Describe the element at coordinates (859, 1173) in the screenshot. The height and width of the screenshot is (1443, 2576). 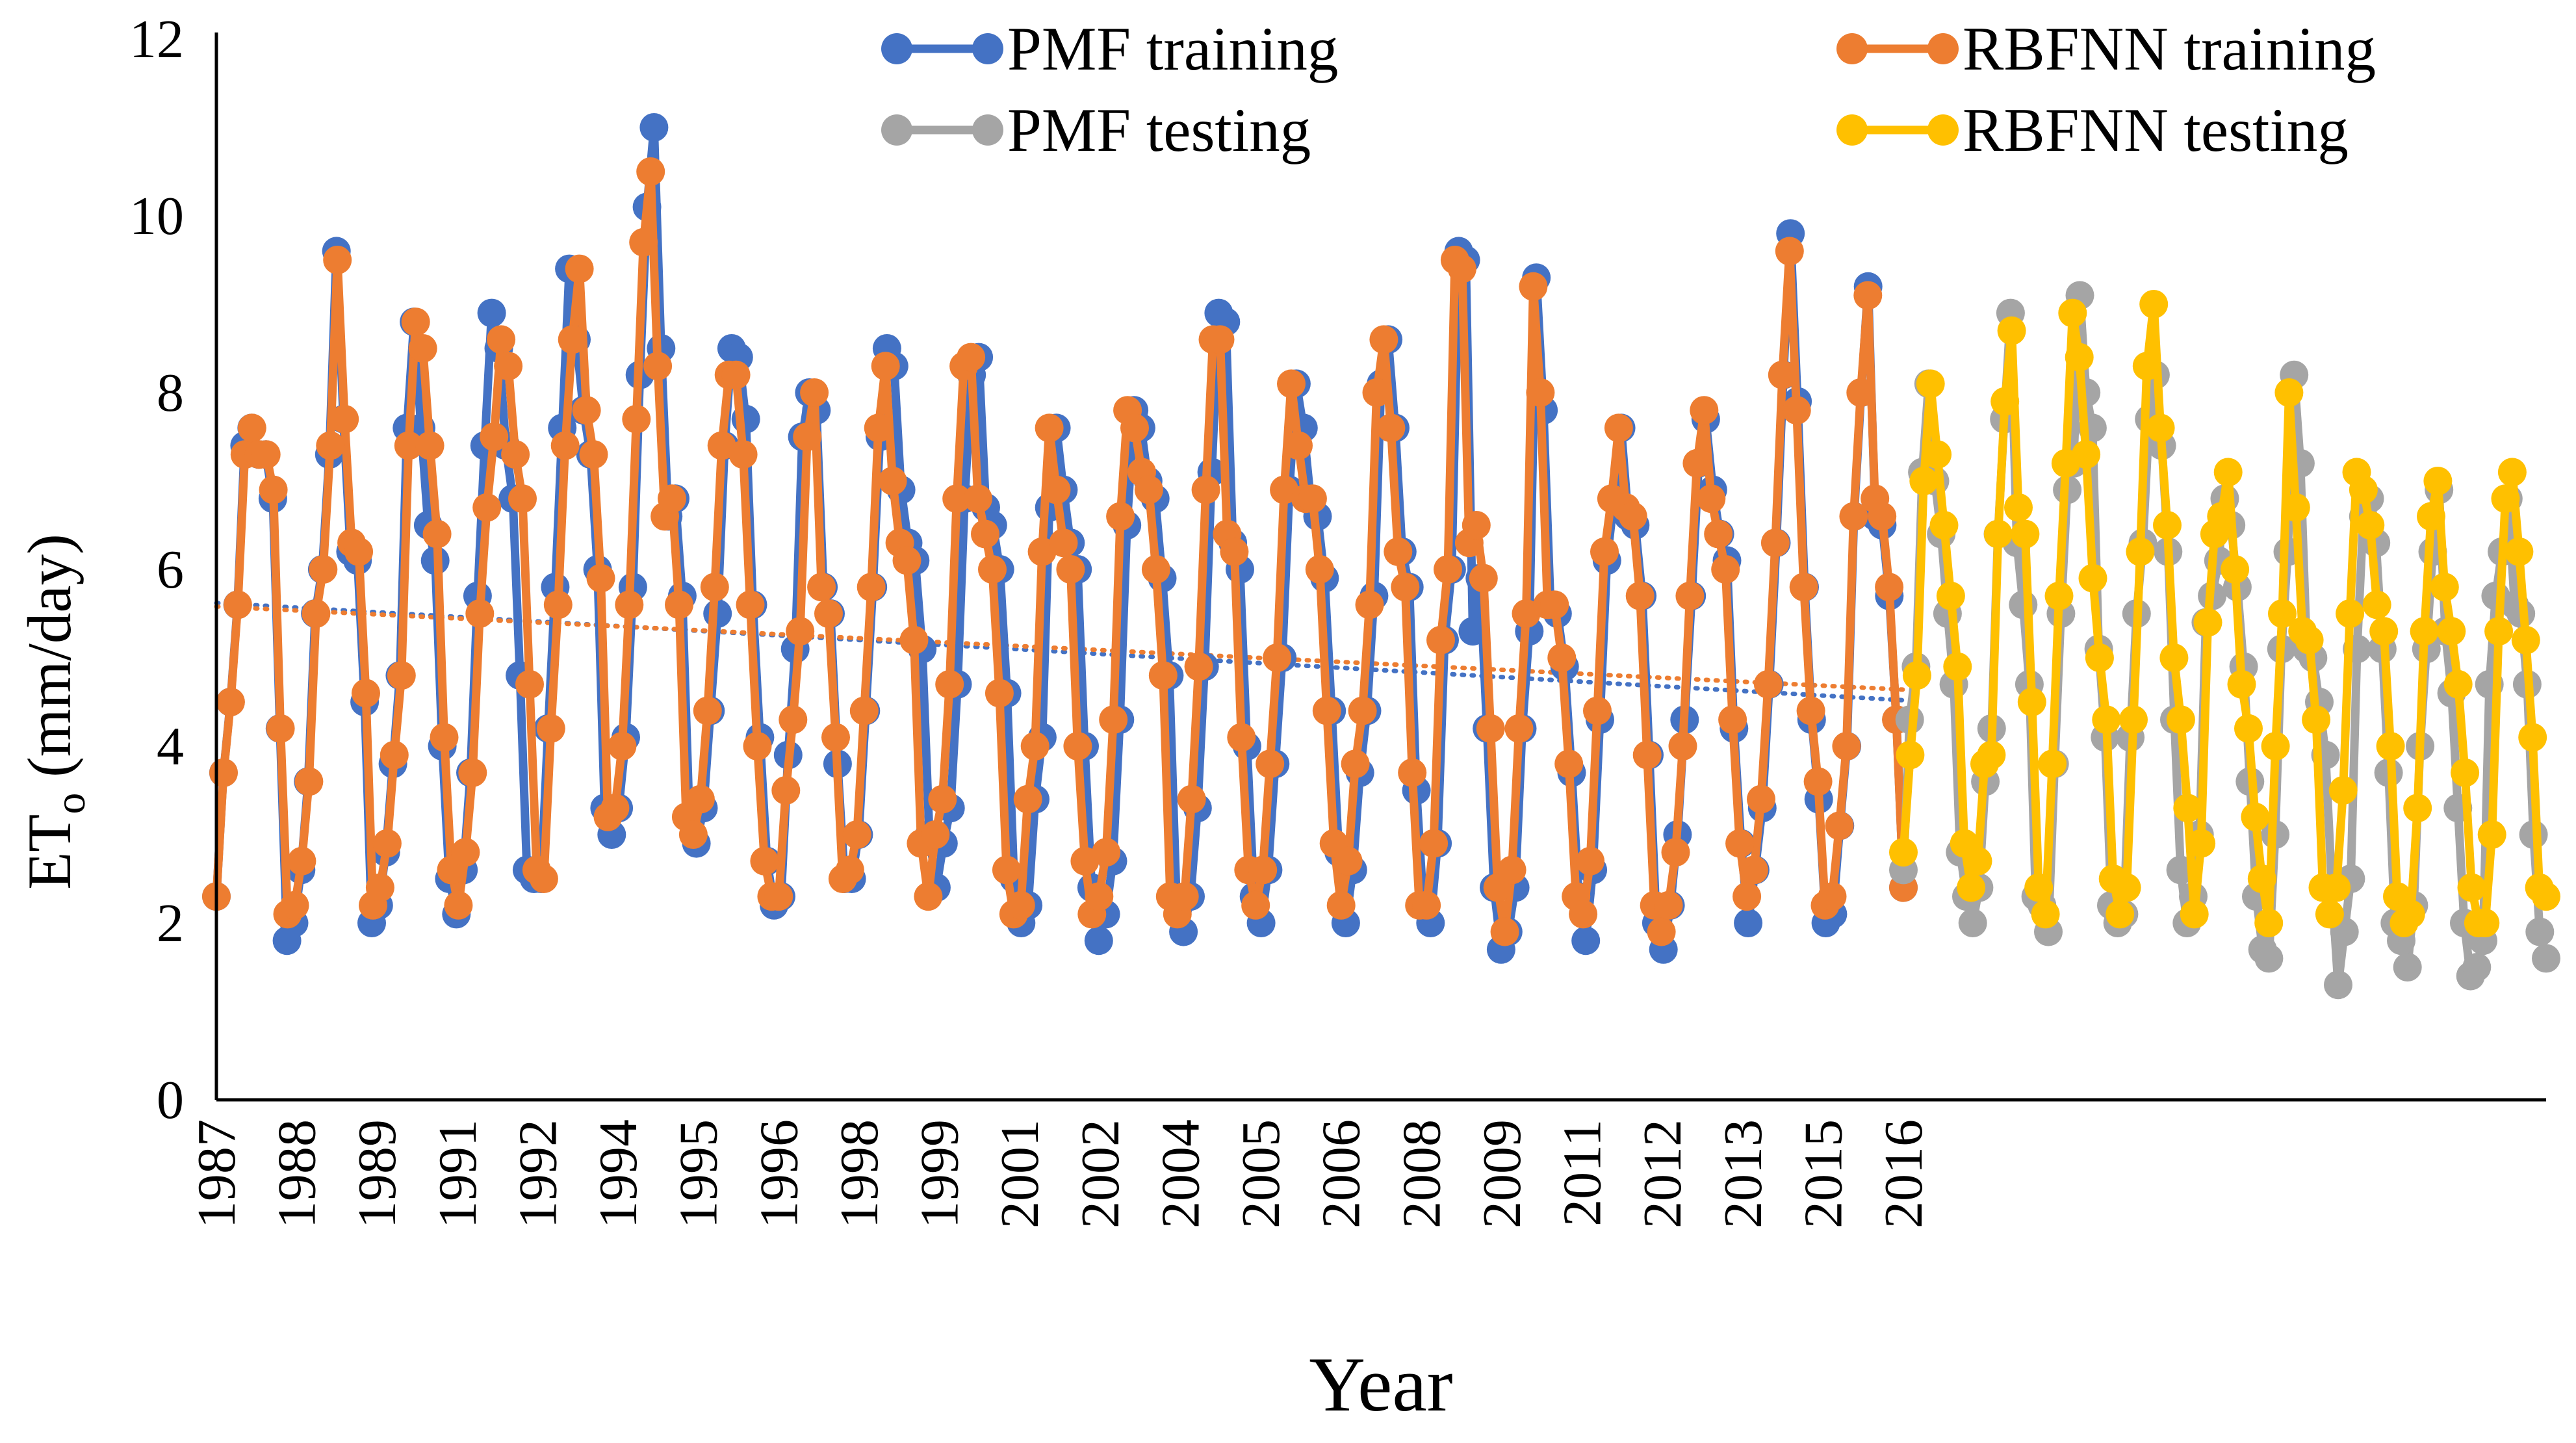
I see `x-tick-label: 1998` at that location.